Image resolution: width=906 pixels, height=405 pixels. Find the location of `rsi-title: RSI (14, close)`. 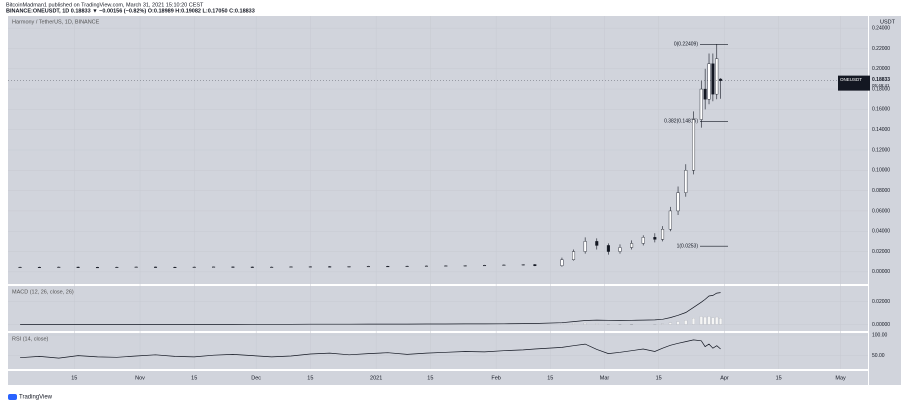

rsi-title: RSI (14, close) is located at coordinates (30, 339).